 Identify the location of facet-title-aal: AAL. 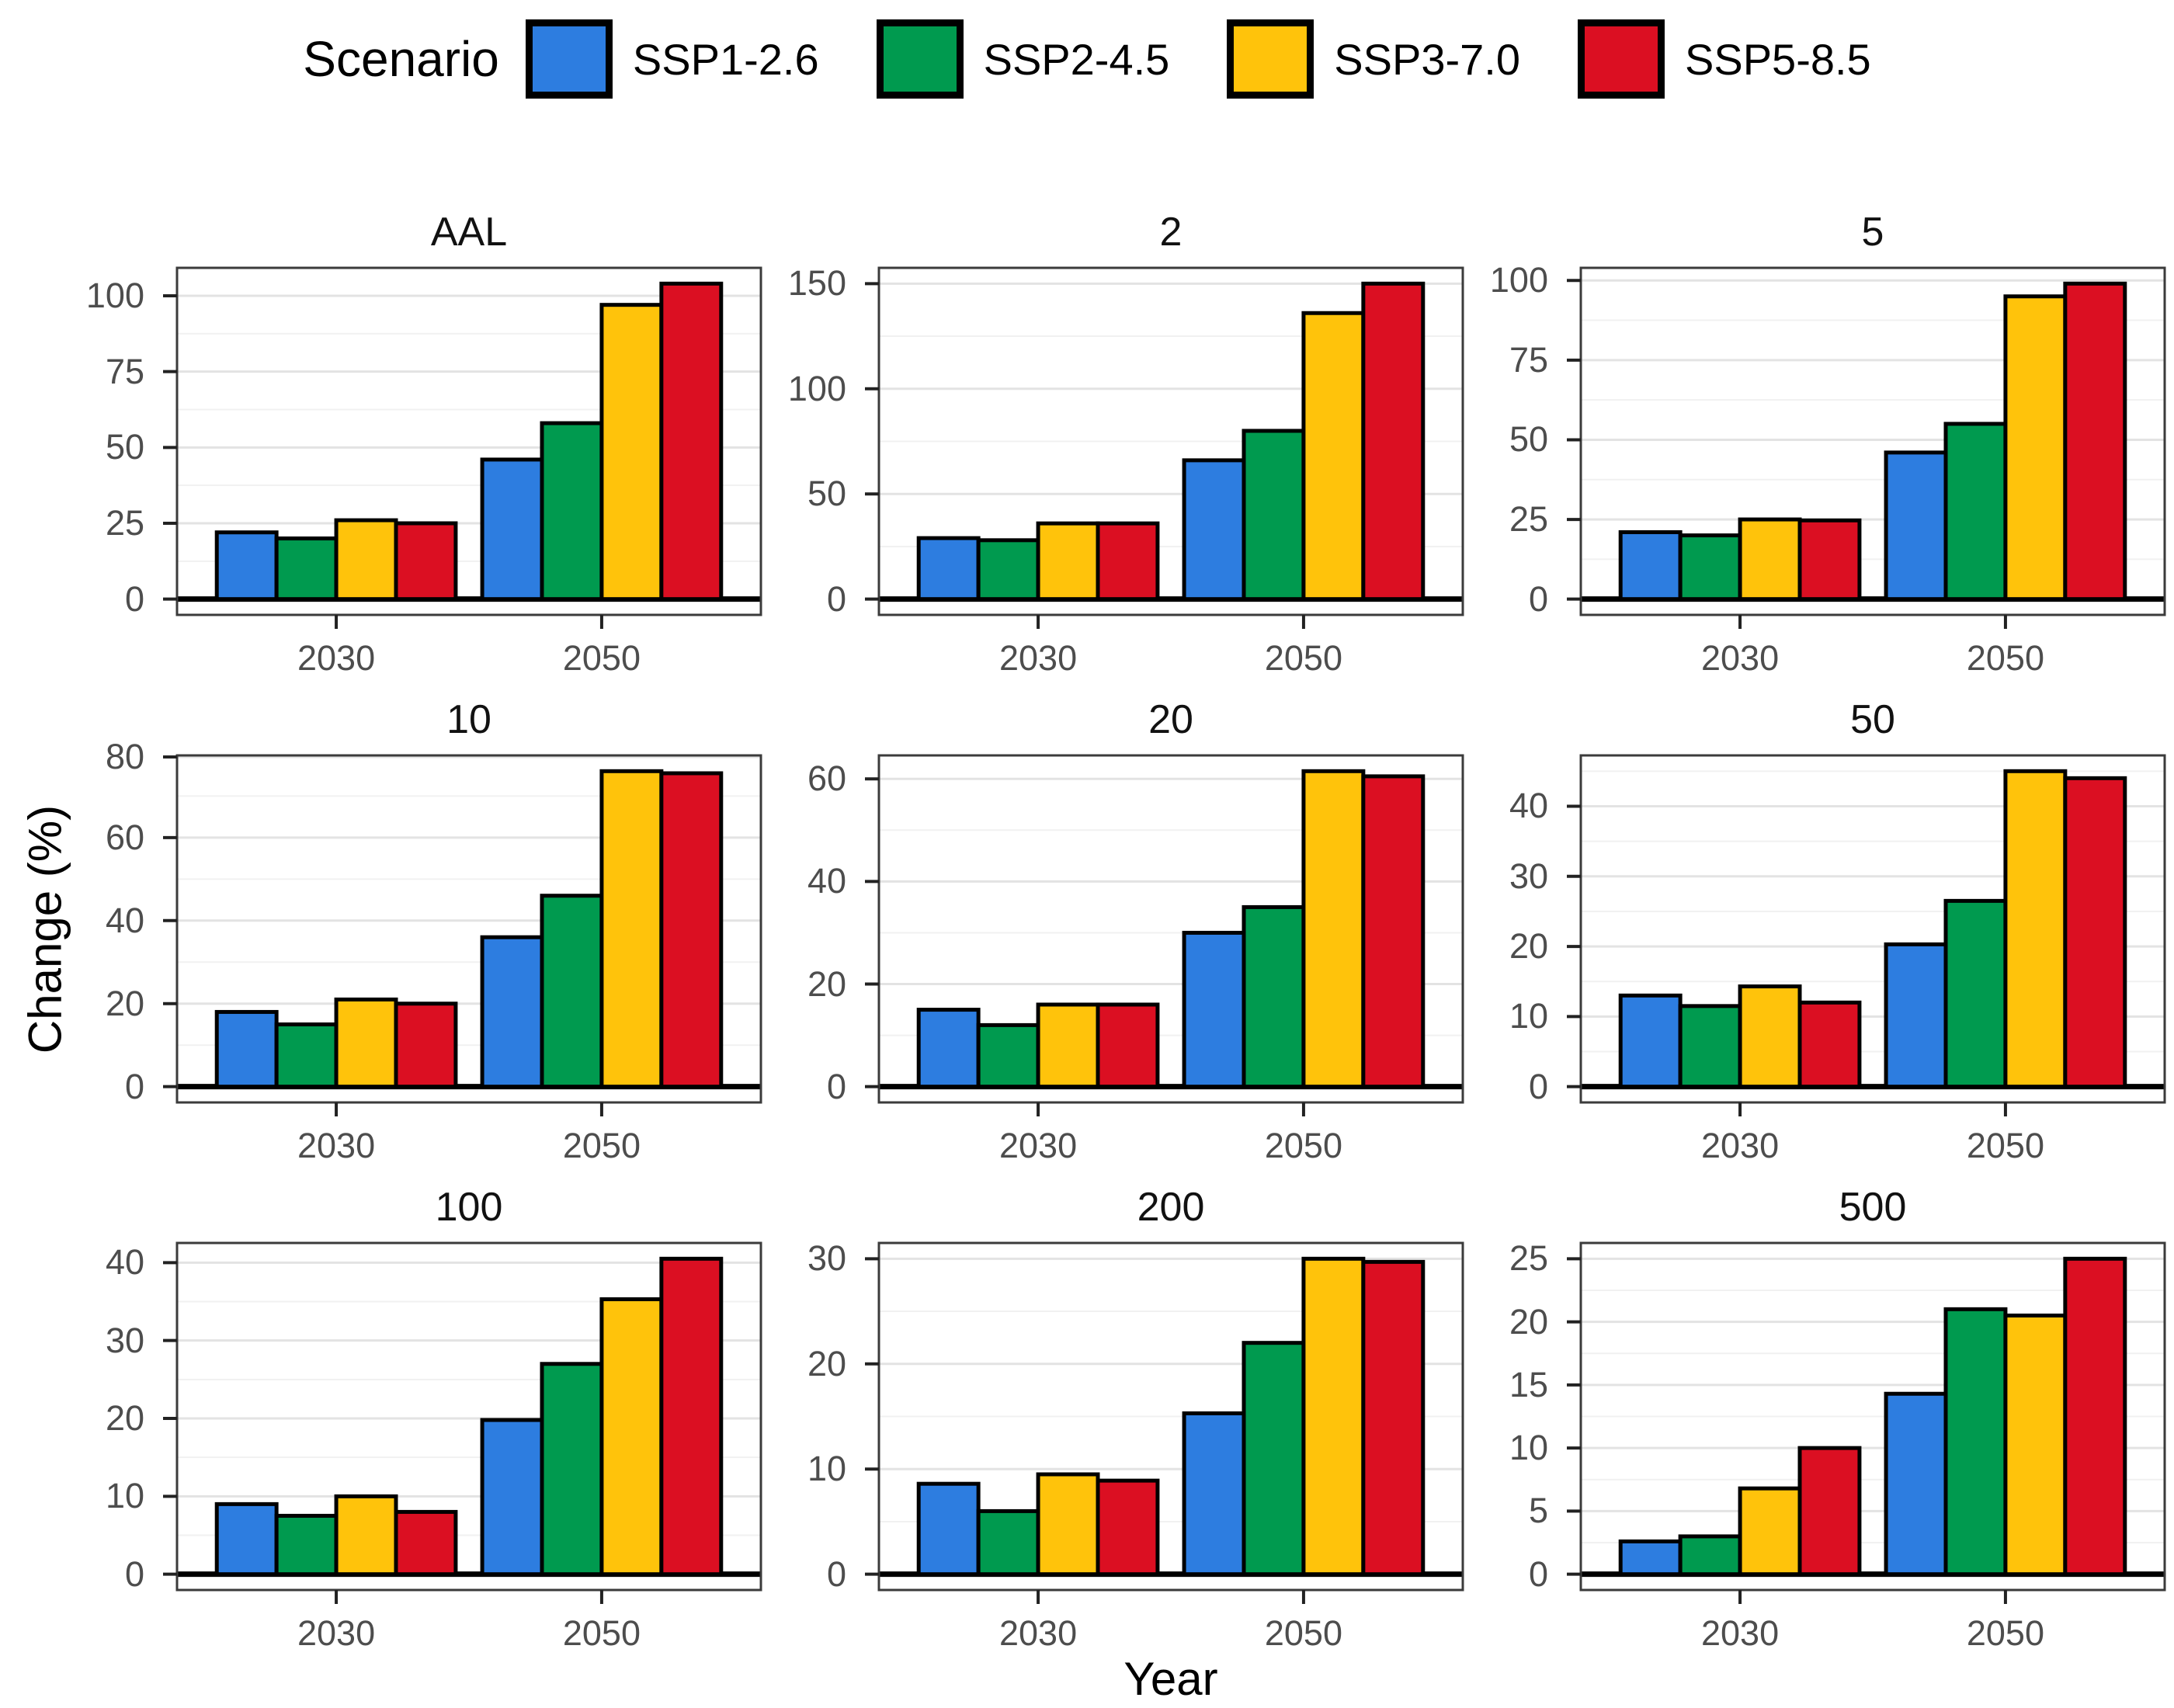
(469, 232).